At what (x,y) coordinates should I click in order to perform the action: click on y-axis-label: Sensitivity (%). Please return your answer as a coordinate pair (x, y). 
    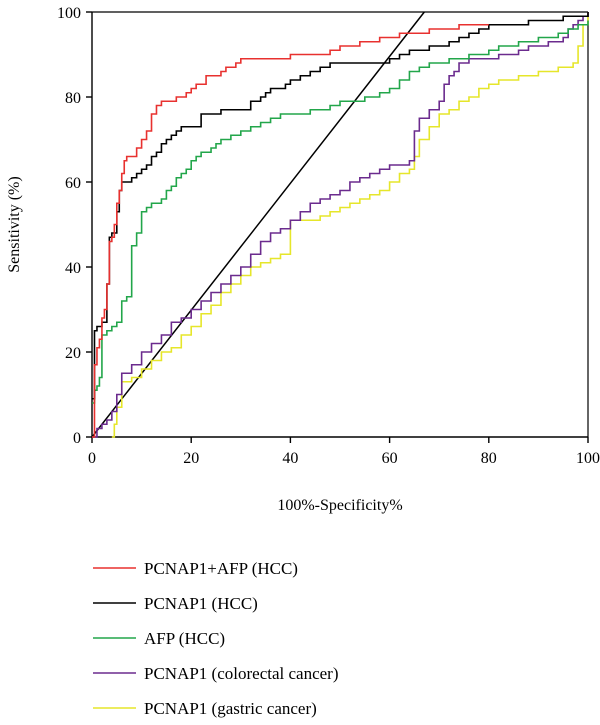
    Looking at the image, I should click on (14, 224).